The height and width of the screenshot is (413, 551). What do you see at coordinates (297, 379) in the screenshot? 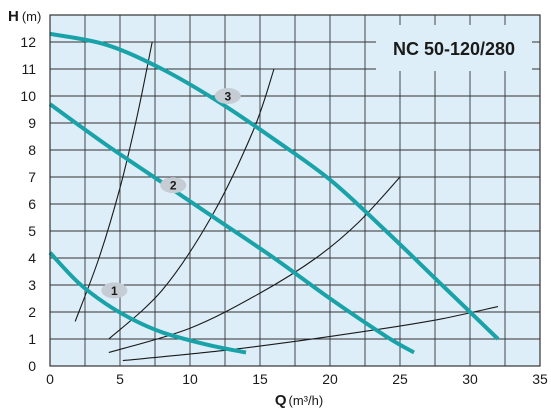
I see `x-tick-labels: 0 5 10 15 20 25 30 35` at bounding box center [297, 379].